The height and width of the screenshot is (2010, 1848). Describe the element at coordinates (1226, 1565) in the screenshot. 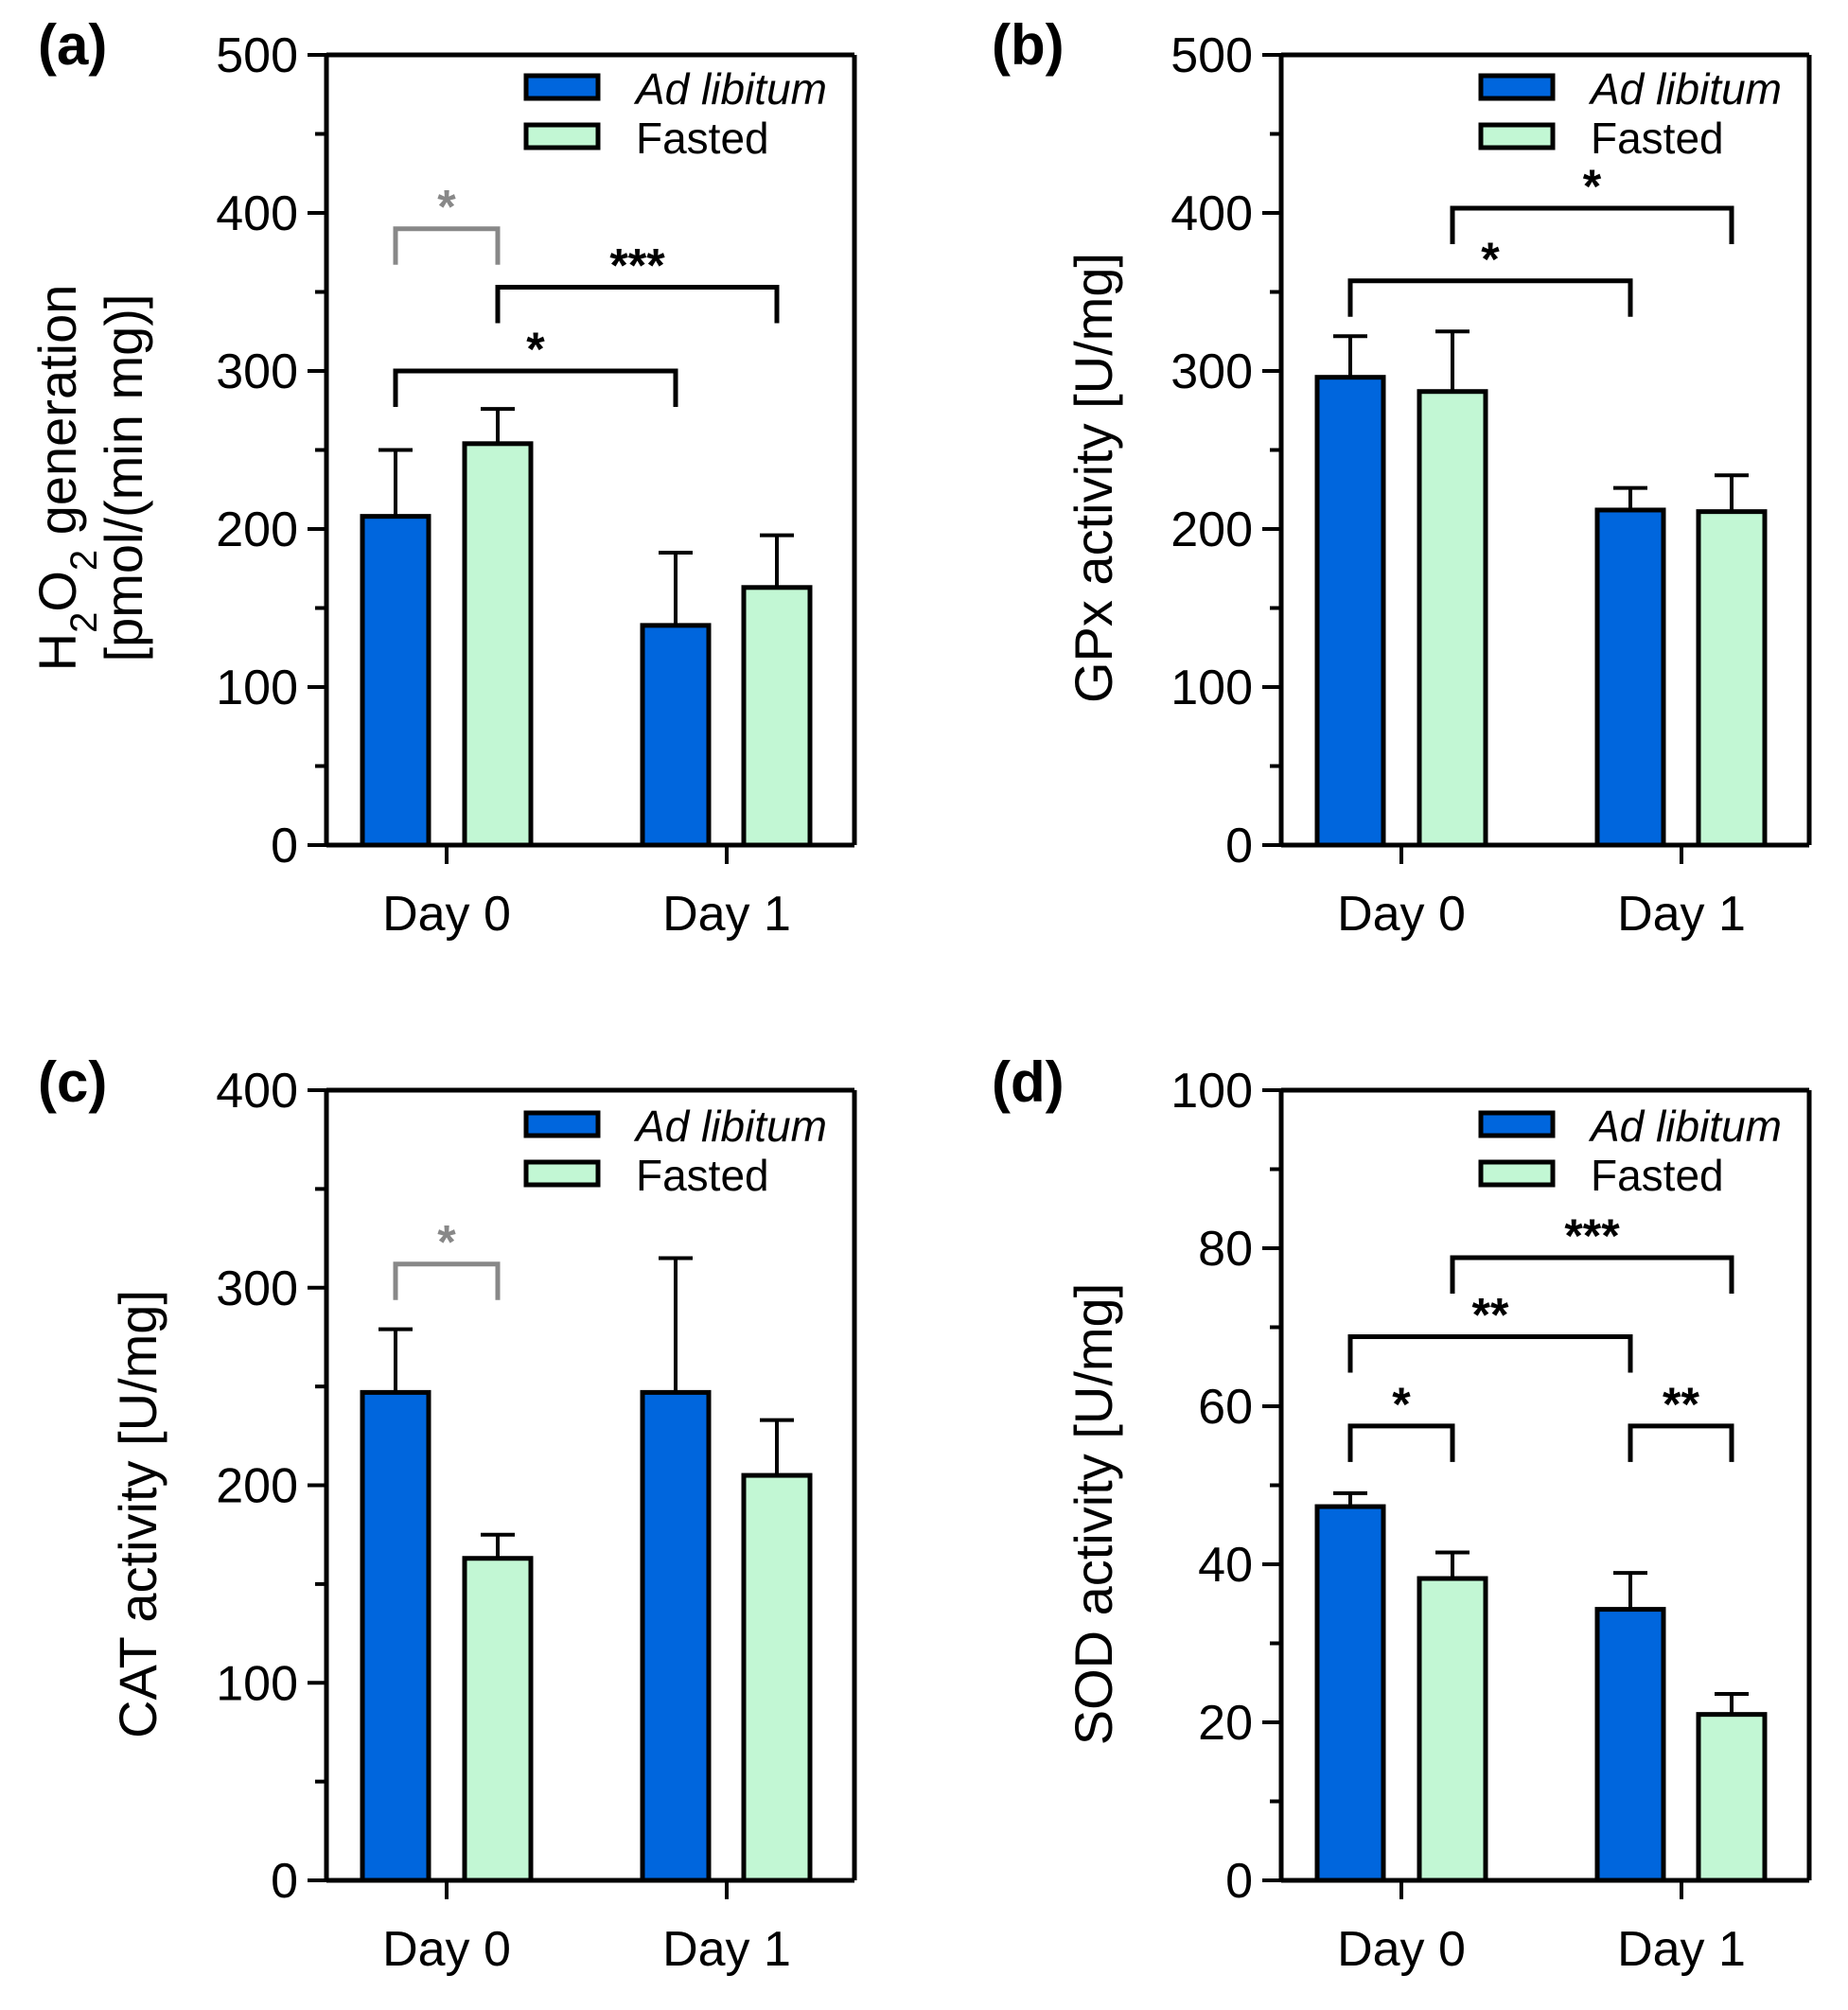

I see `y-tick-label: 40` at that location.